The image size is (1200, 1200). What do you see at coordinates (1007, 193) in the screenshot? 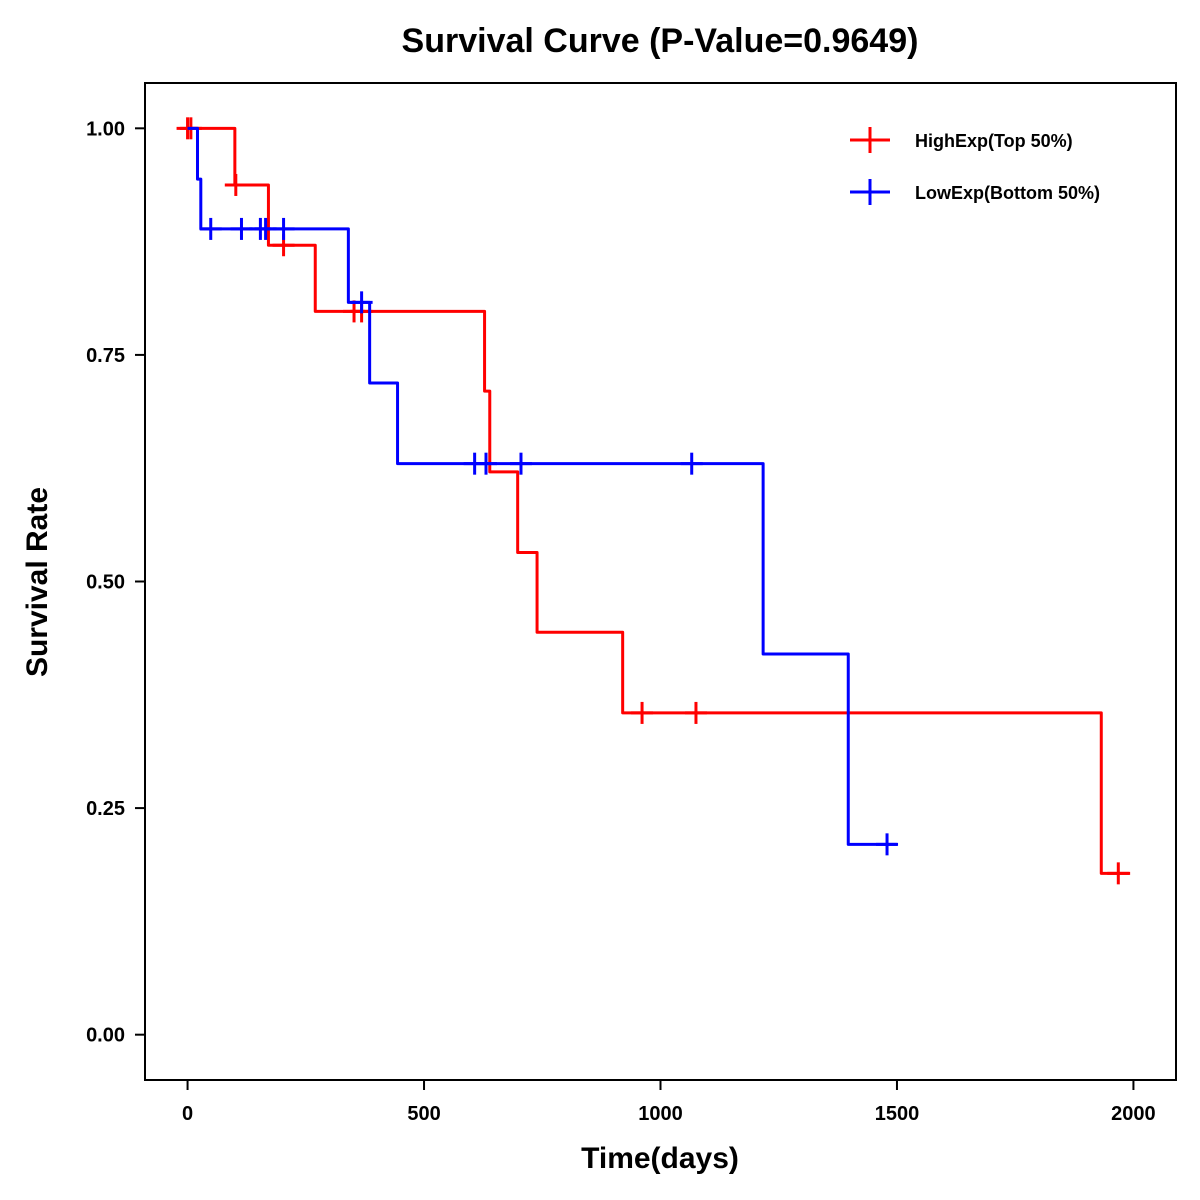
I see `legend-label: LowExp(Bottom 50%)` at bounding box center [1007, 193].